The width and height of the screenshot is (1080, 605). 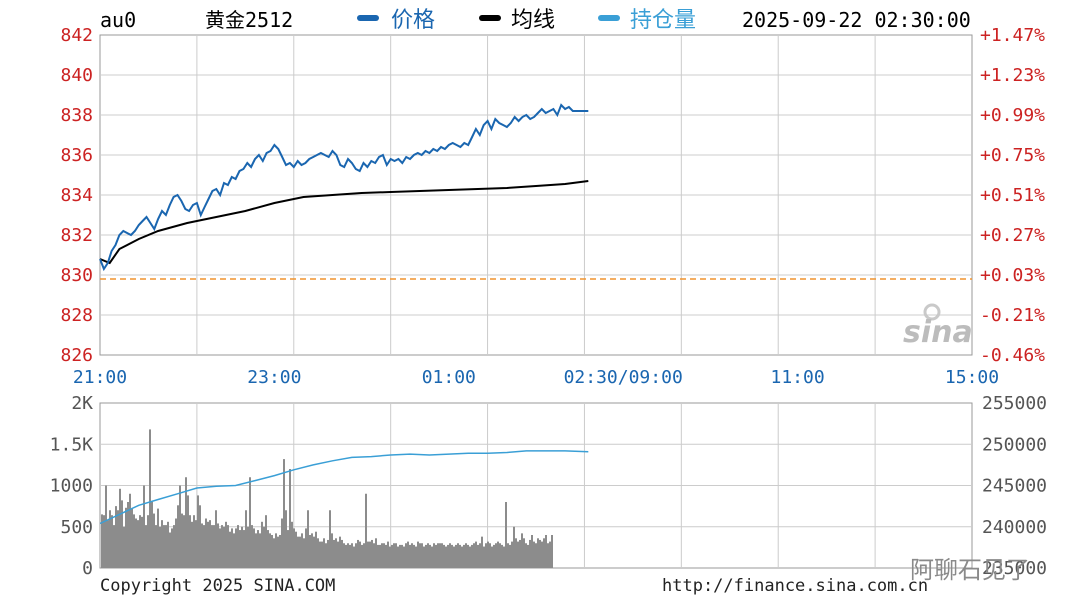 I want to click on legend-price-label: 价格, so click(x=413, y=20).